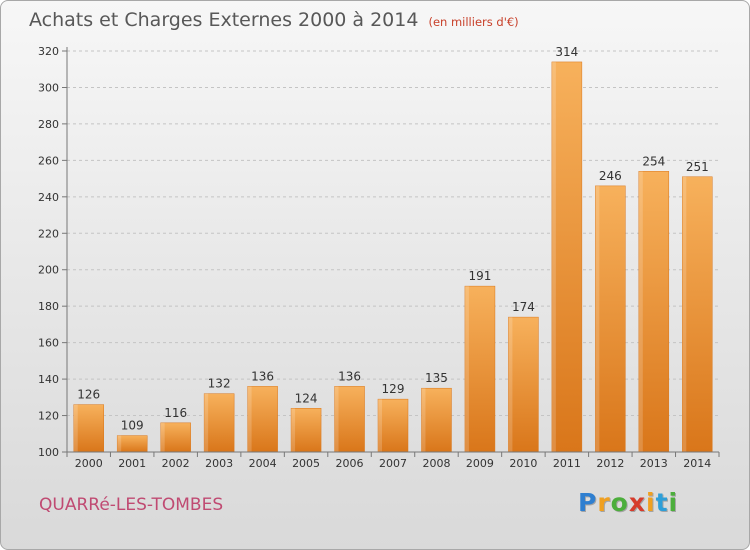 This screenshot has width=750, height=550. I want to click on logo-letter: P, so click(588, 502).